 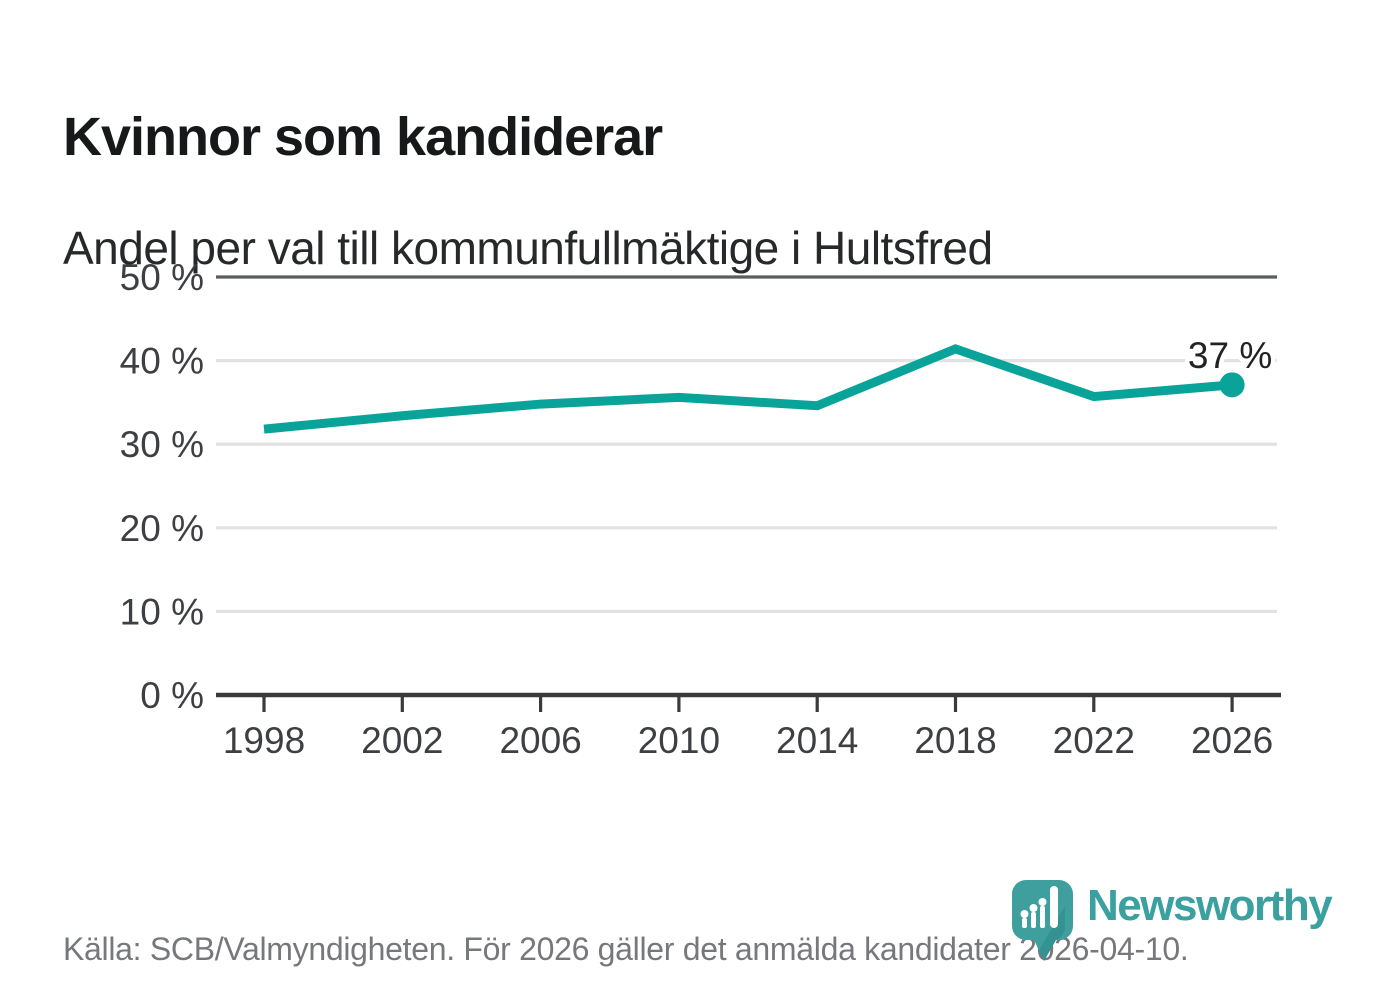 What do you see at coordinates (402, 740) in the screenshot?
I see `x-axis-tick-label: 2002` at bounding box center [402, 740].